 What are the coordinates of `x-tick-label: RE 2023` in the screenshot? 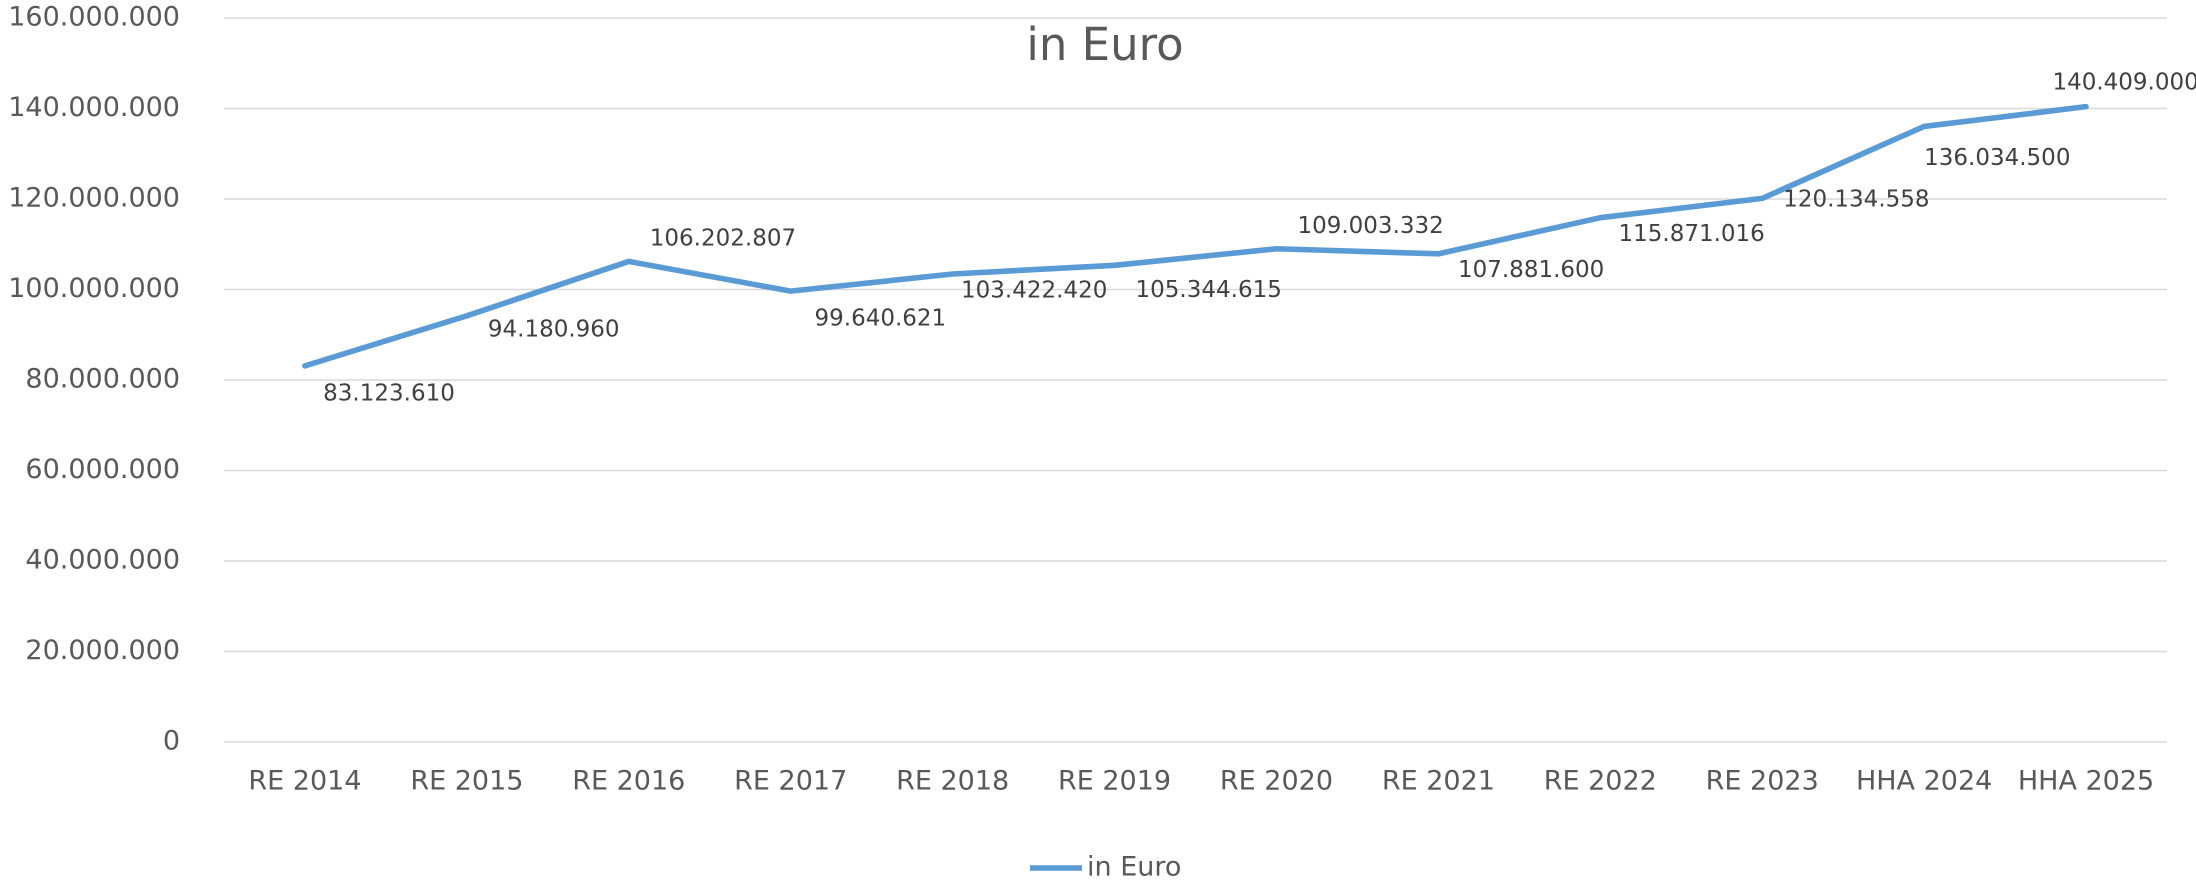 It's located at (1762, 781).